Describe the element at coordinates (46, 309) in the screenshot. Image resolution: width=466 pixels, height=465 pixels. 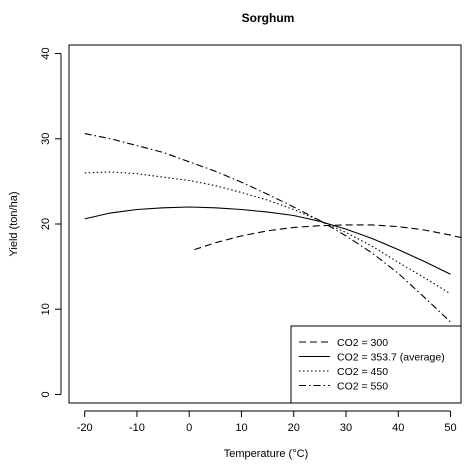
I see `y-tick-label: 10` at that location.